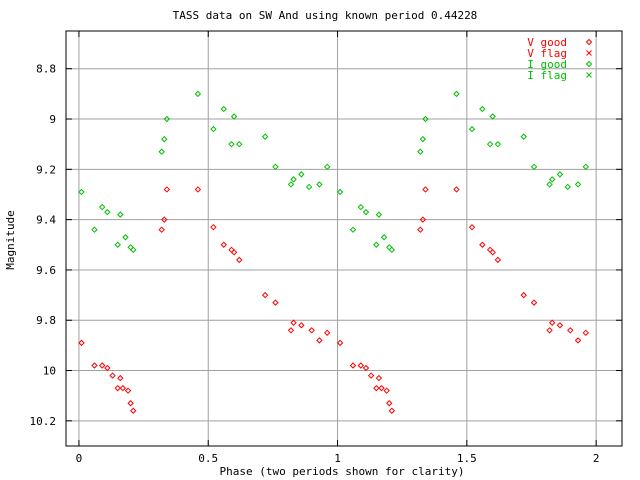  Describe the element at coordinates (208, 458) in the screenshot. I see `x-tick-label: 0.5` at that location.